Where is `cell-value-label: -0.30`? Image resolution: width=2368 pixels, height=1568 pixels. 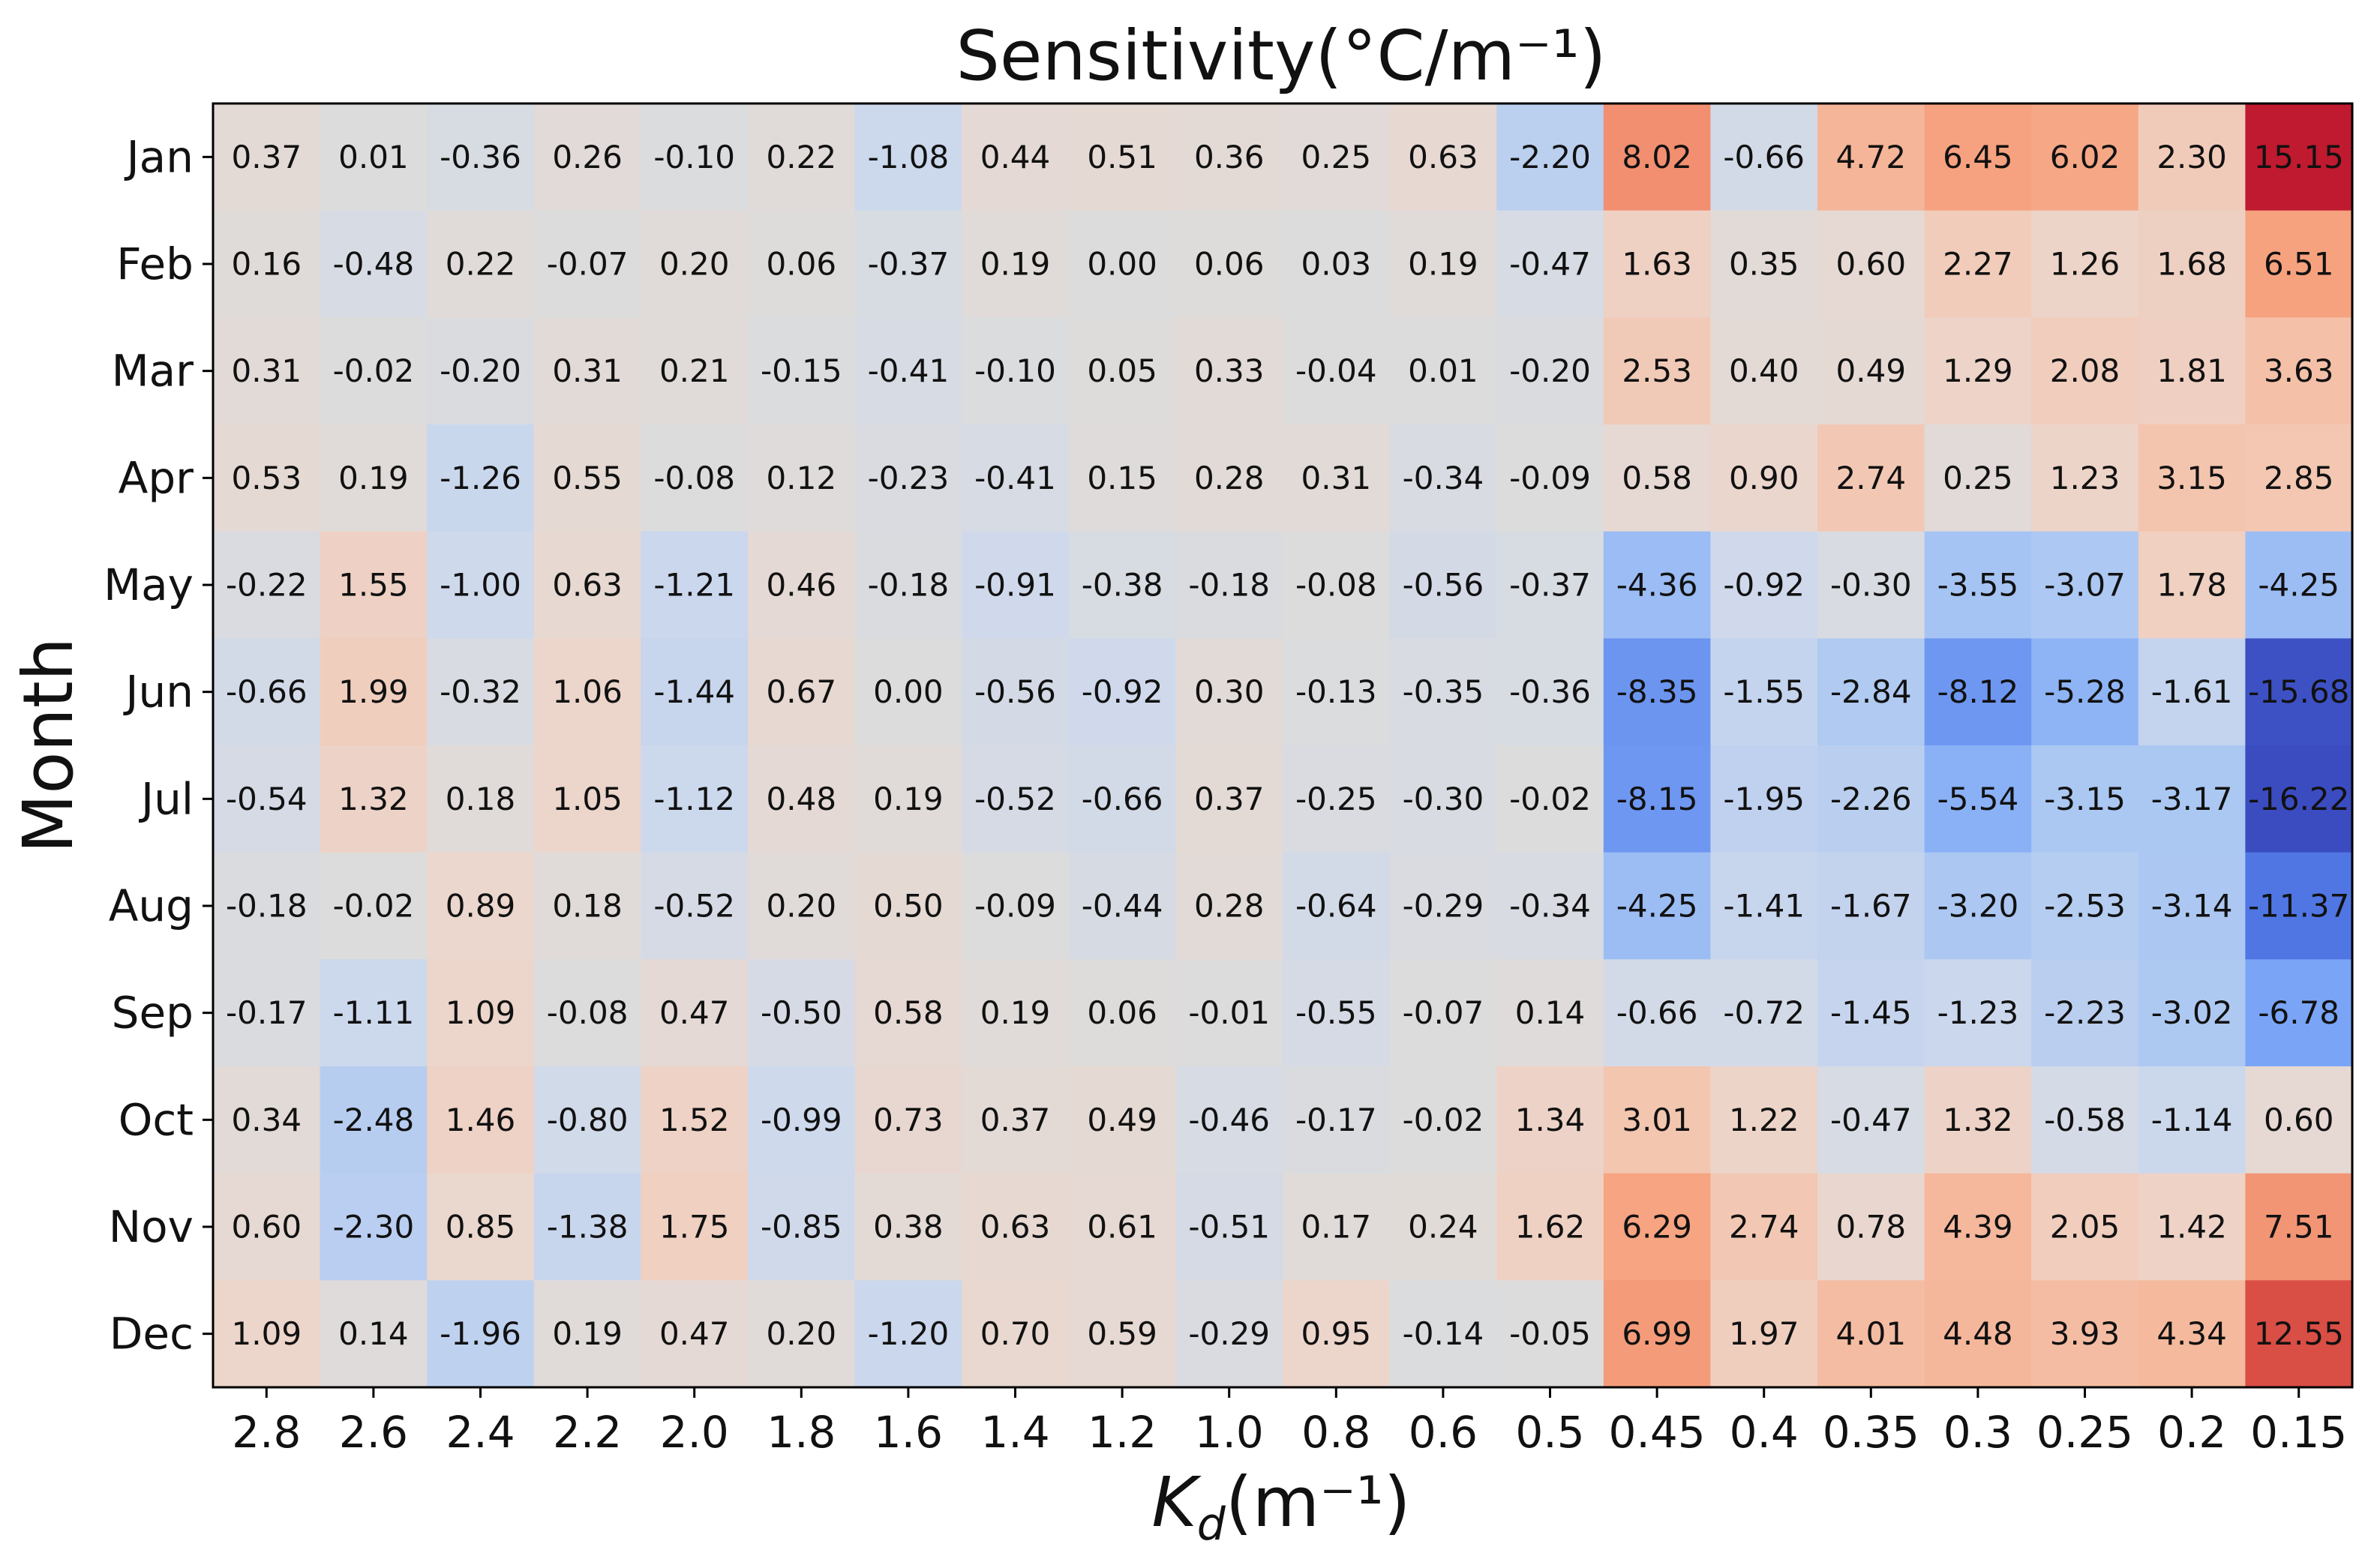 cell-value-label: -0.30 is located at coordinates (1443, 799).